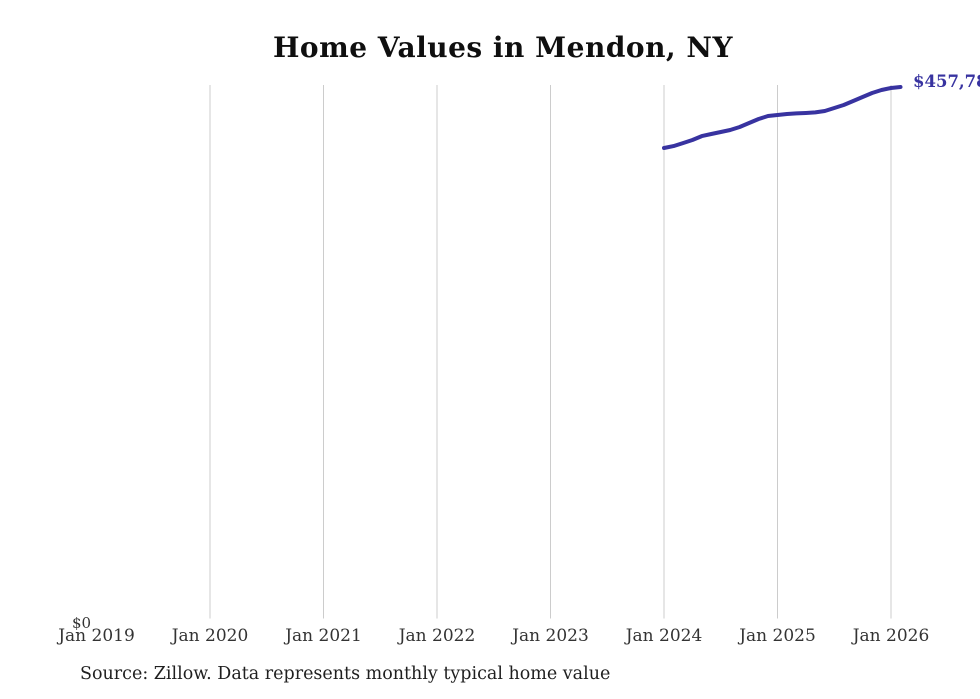  I want to click on x-axis-tick-label: Jan 2021, so click(322, 636).